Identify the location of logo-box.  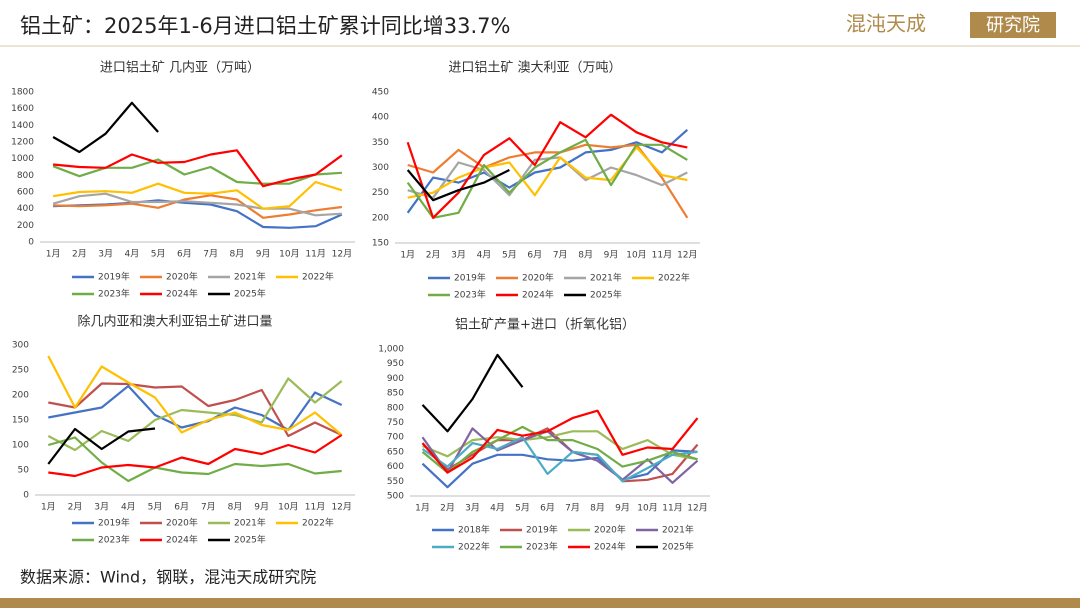
(1013, 25).